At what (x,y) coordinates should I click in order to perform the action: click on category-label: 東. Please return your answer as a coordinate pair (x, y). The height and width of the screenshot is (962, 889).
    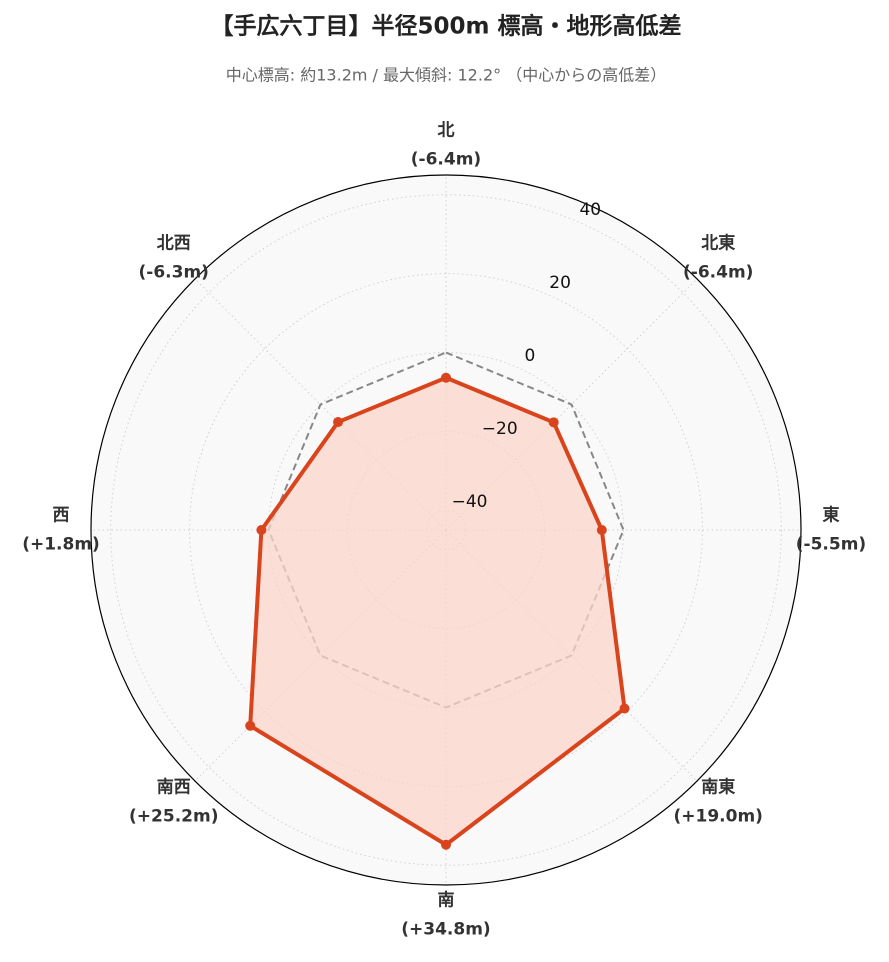
    Looking at the image, I should click on (831, 515).